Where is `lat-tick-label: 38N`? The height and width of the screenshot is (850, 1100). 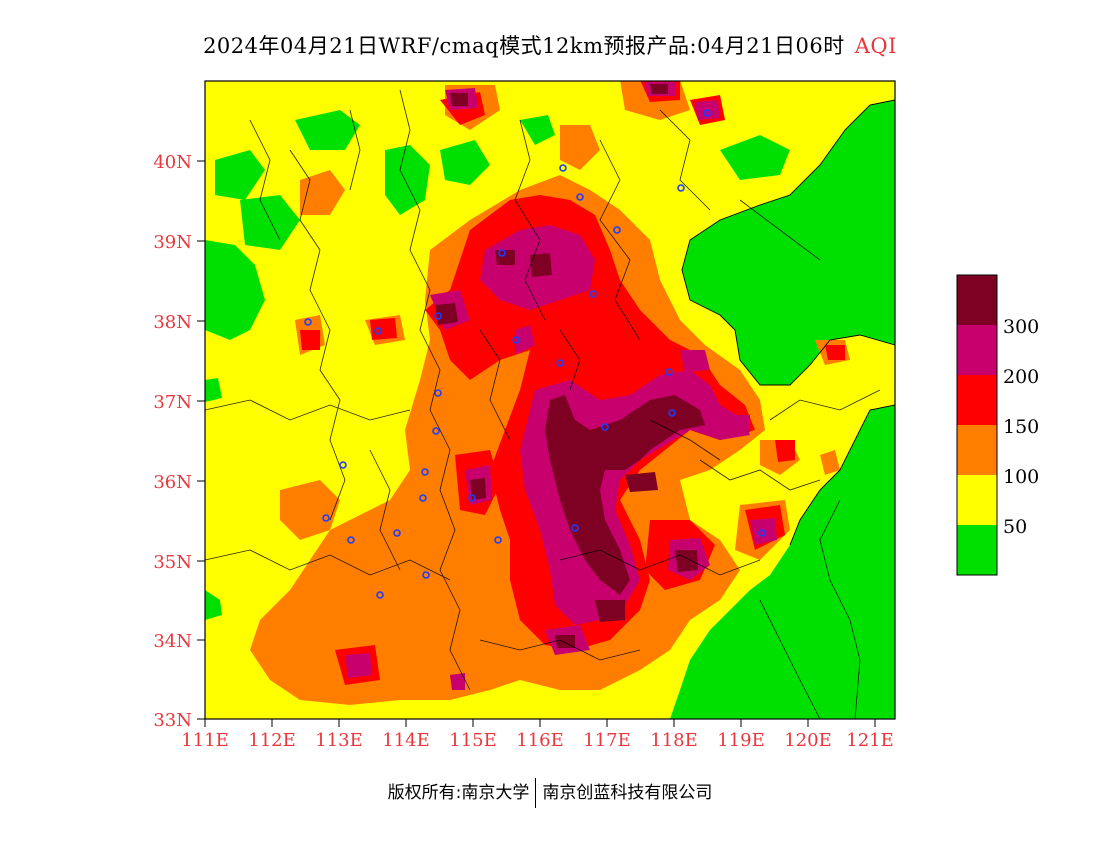
lat-tick-label: 38N is located at coordinates (172, 322).